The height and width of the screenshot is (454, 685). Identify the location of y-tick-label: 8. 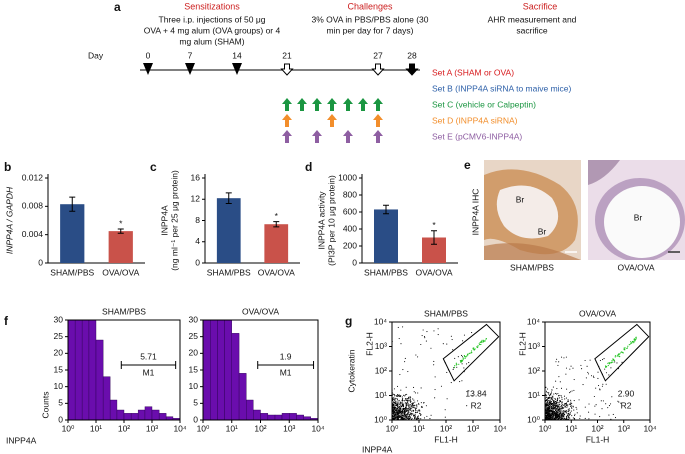
(197, 220).